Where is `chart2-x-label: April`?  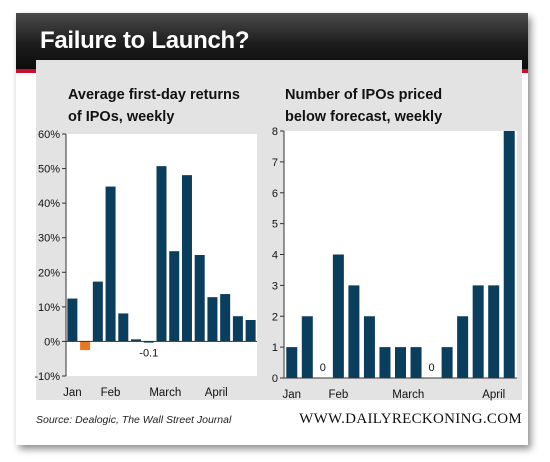
chart2-x-label: April is located at coordinates (493, 395).